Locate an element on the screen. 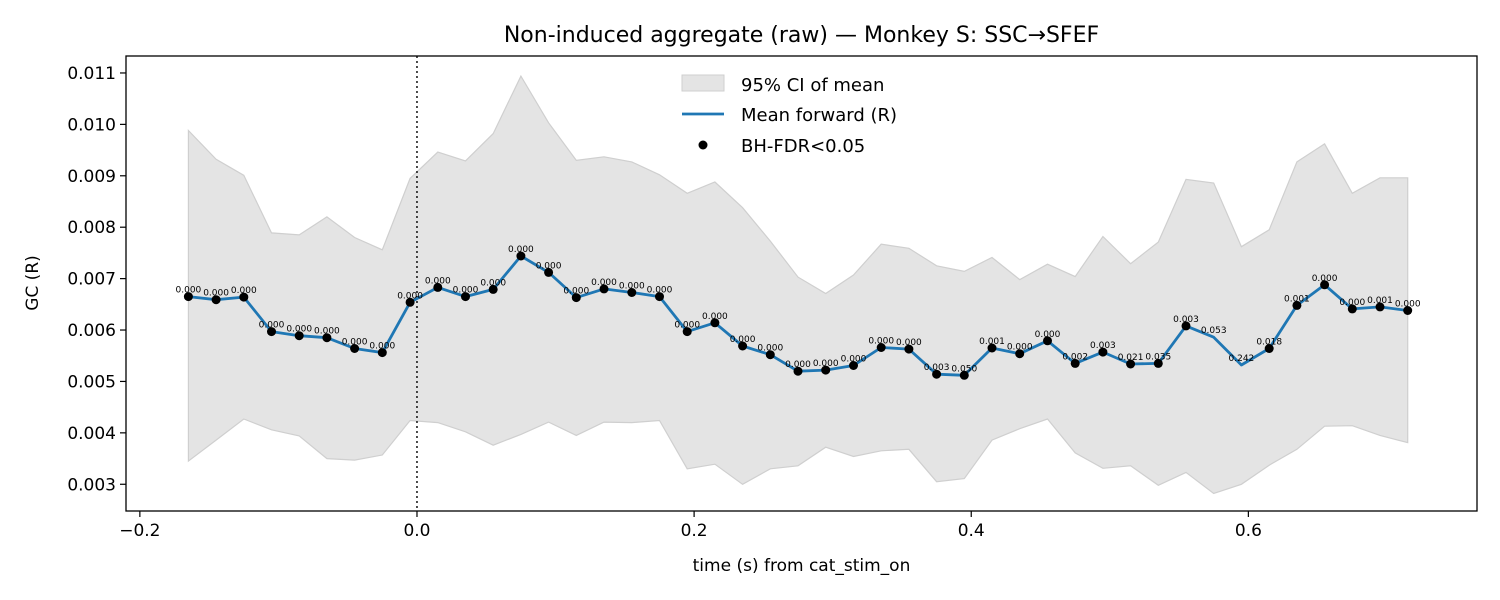  x-tick-label: 0.2 is located at coordinates (694, 531).